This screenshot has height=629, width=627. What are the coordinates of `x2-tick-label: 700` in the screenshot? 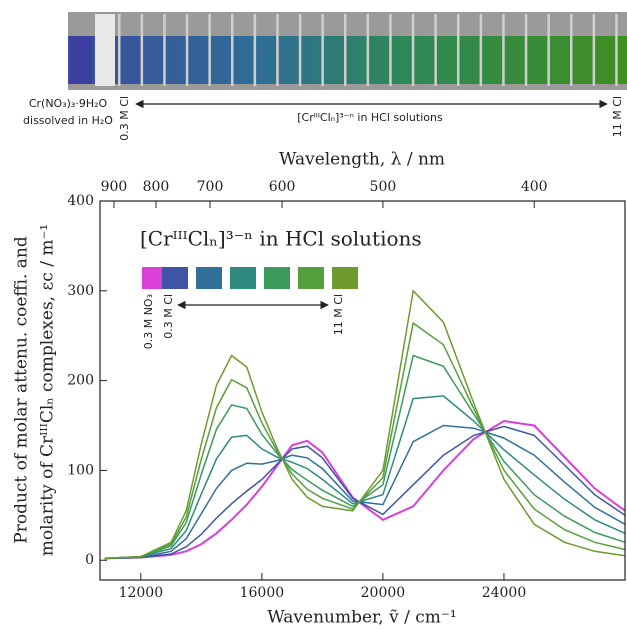 It's located at (210, 187).